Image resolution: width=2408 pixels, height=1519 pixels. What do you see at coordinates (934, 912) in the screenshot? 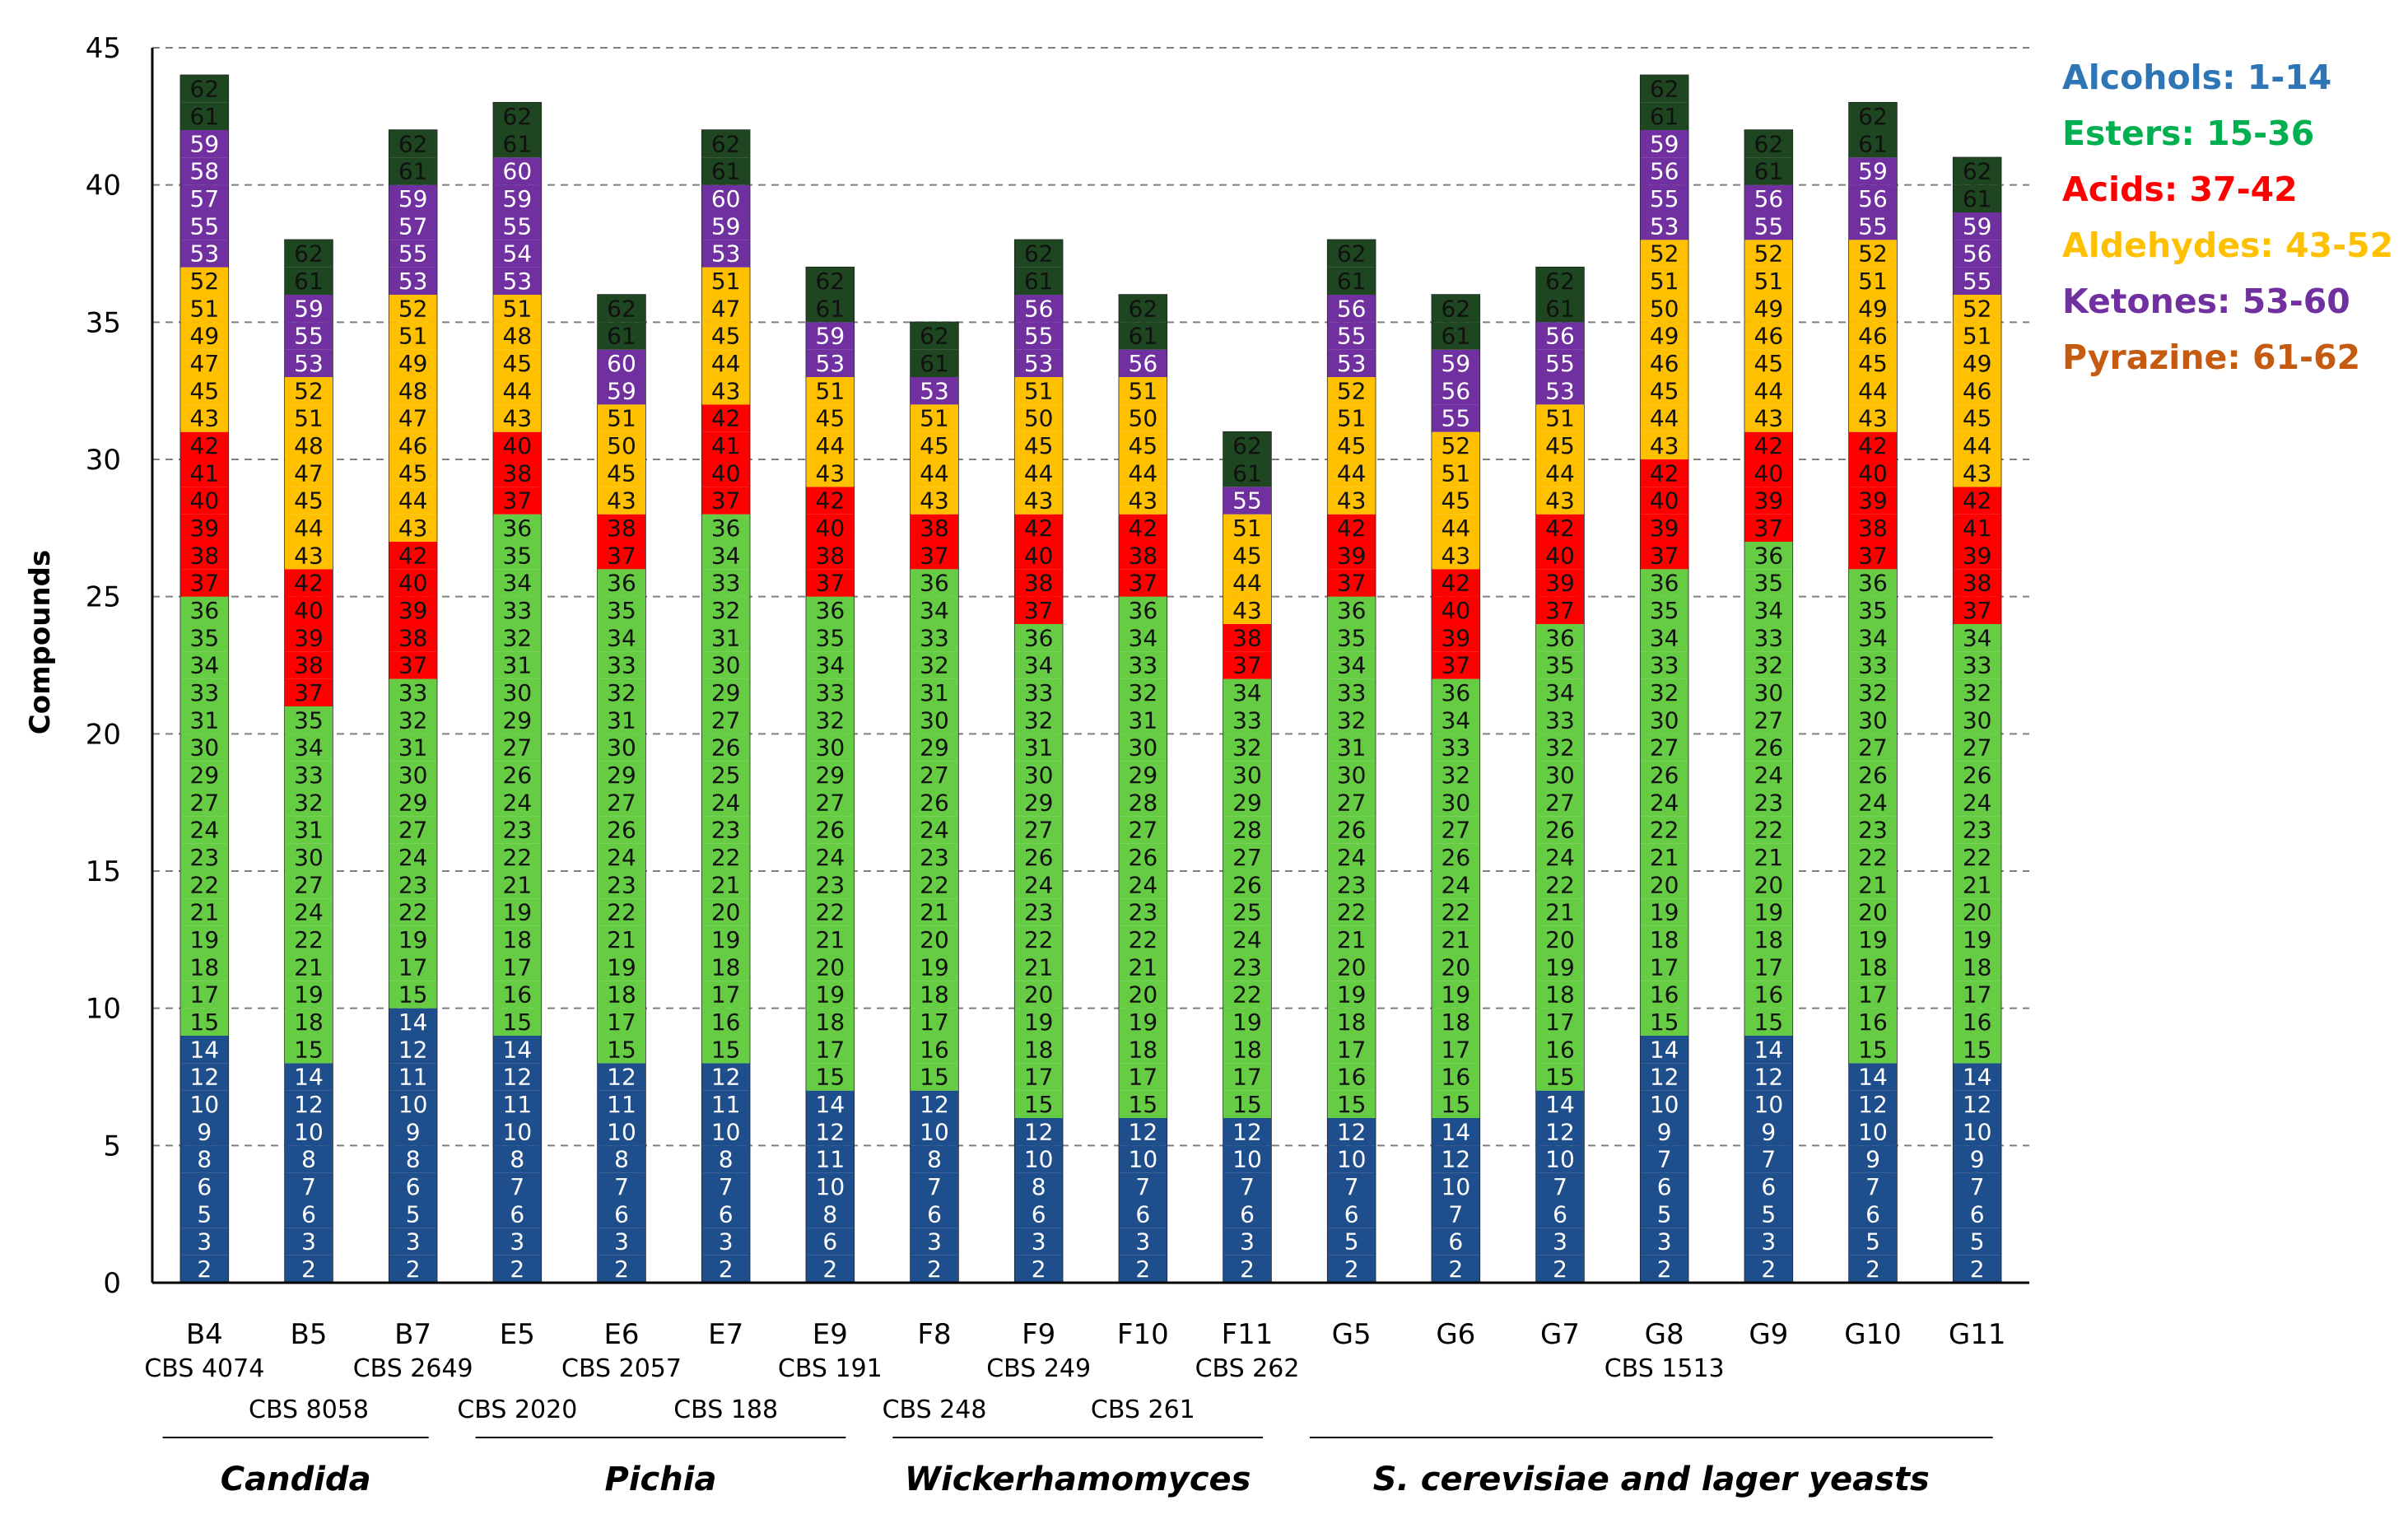
I see `segment-label-F8-21: 21` at bounding box center [934, 912].